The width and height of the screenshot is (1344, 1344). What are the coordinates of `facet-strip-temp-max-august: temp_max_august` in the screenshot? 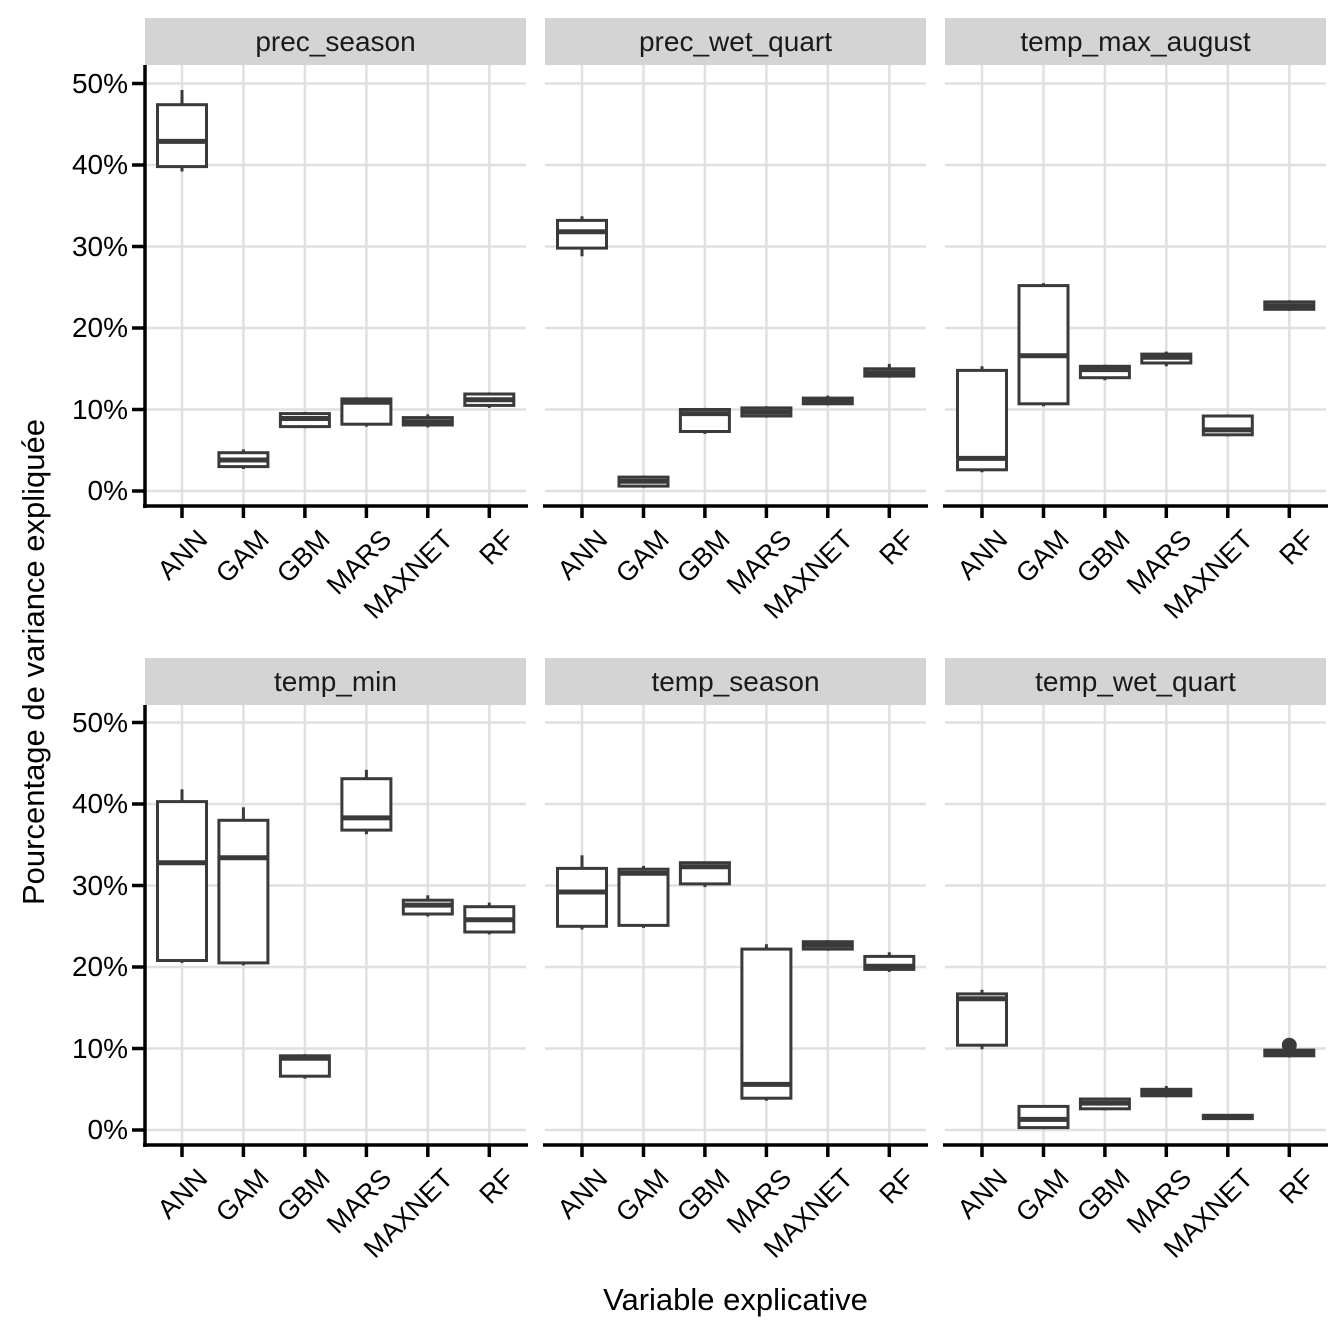 It's located at (1135, 41).